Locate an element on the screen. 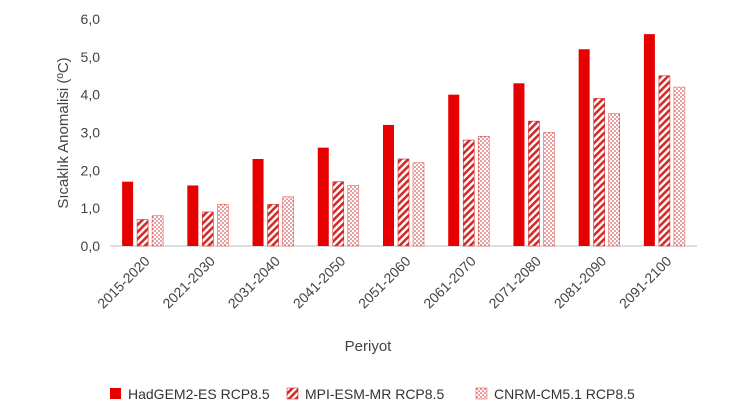 The width and height of the screenshot is (740, 417). legend-label: CNRM-CM5.1 RCP8.5 is located at coordinates (564, 394).